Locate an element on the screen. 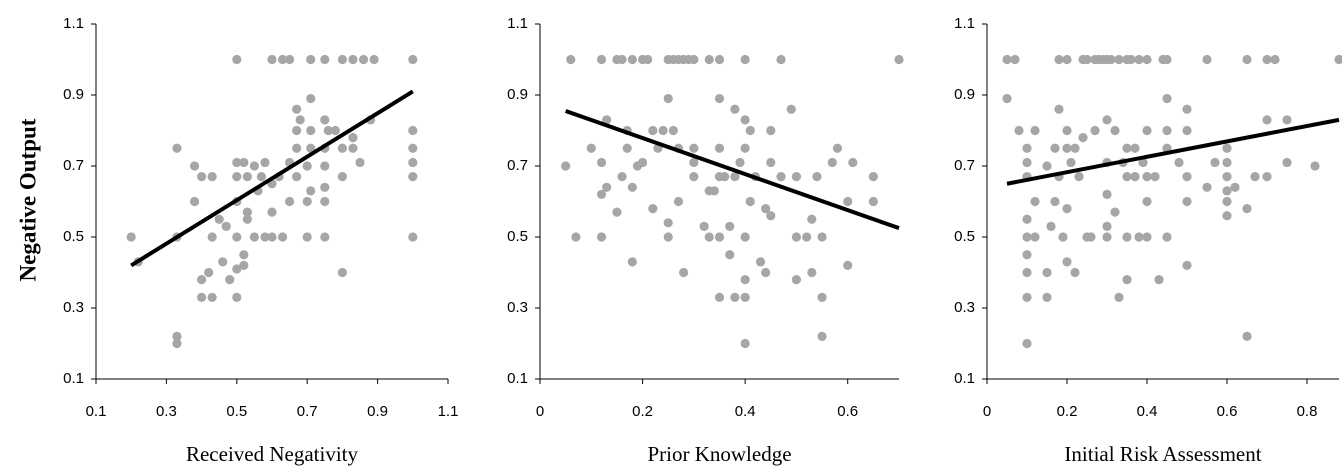  x-tick-label: 0 is located at coordinates (540, 411).